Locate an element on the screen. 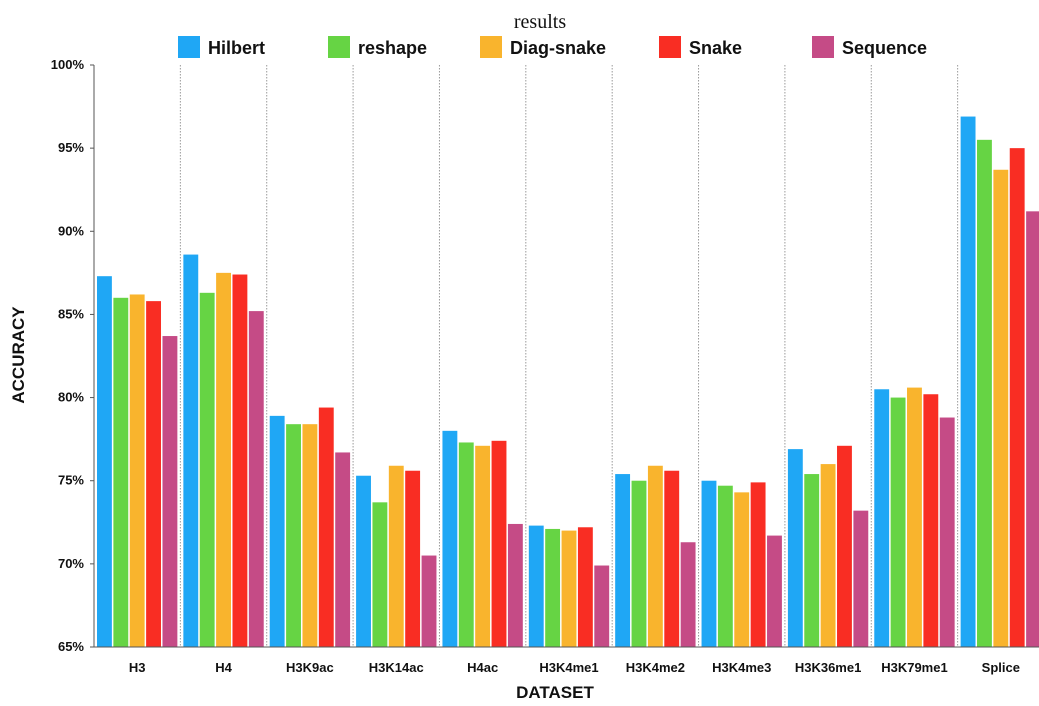  bar-reshape-splice is located at coordinates (984, 393).